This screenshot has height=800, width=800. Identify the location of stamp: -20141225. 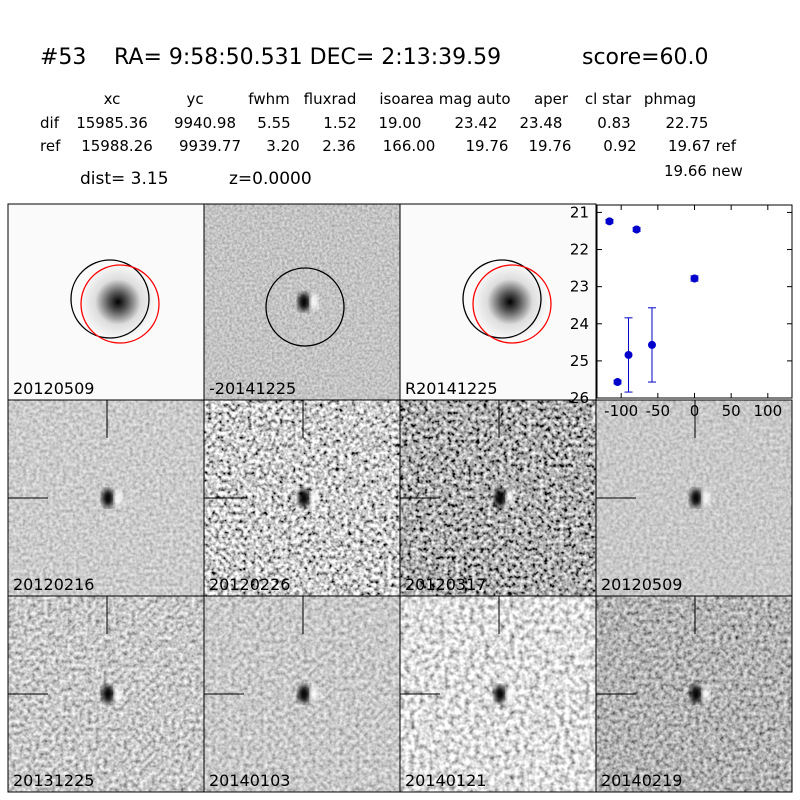
(302, 302).